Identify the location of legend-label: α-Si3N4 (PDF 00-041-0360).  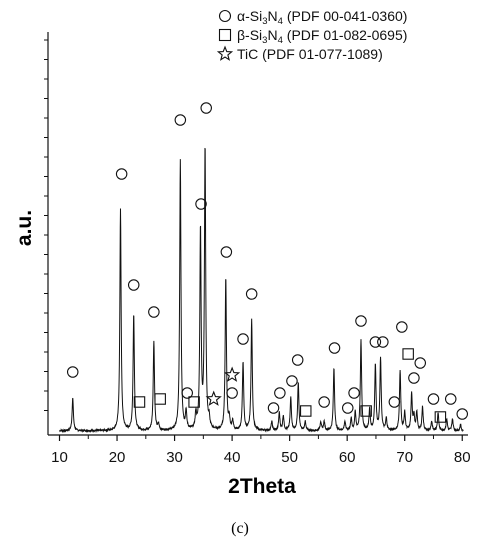
(322, 17).